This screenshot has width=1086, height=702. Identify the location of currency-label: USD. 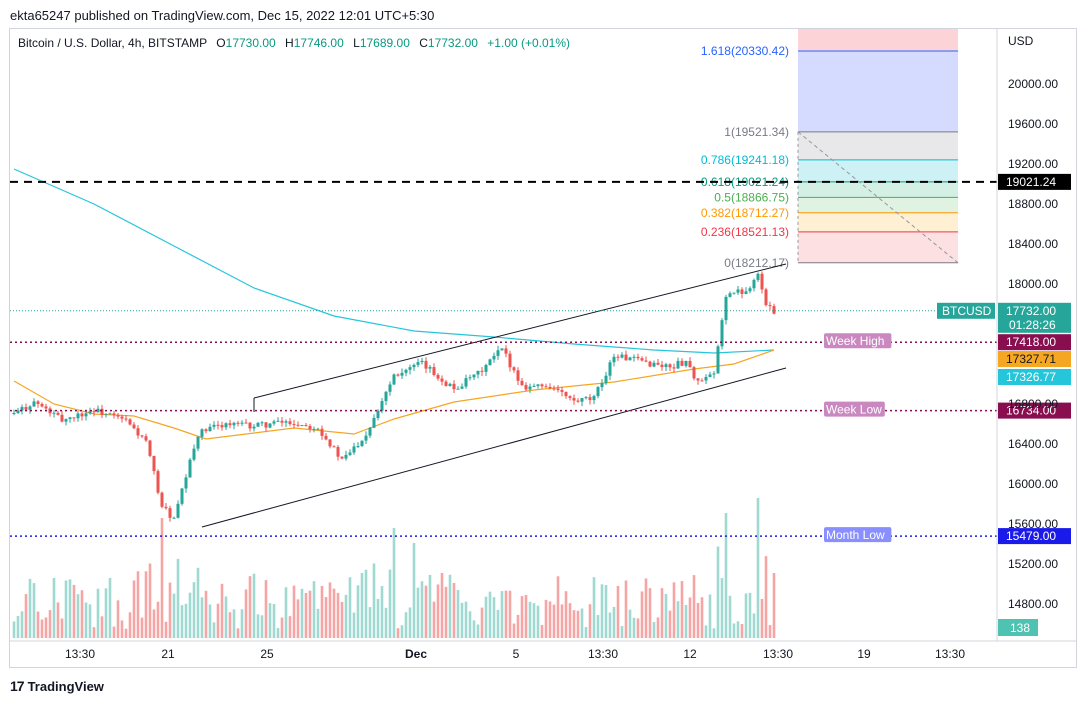
(1021, 41).